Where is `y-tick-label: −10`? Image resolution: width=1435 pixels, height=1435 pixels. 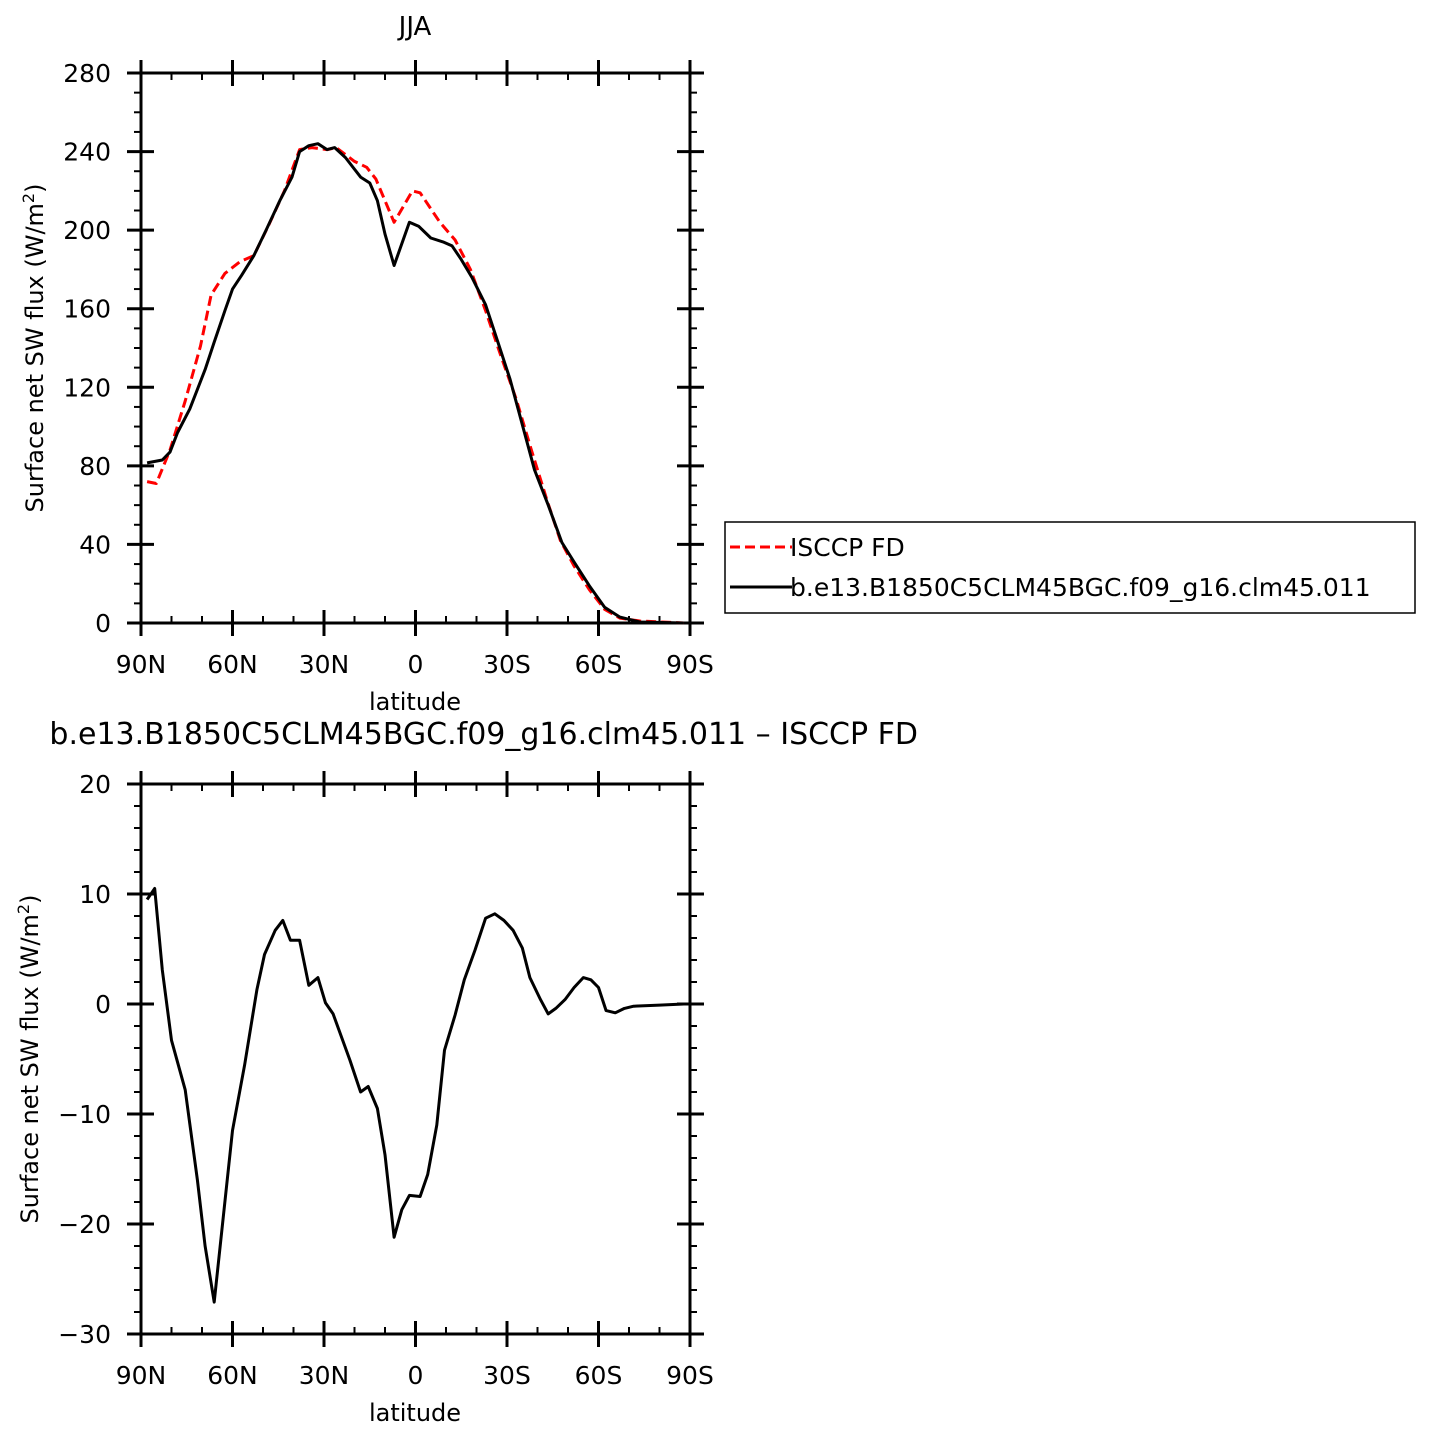
y-tick-label: −10 is located at coordinates (84, 1114).